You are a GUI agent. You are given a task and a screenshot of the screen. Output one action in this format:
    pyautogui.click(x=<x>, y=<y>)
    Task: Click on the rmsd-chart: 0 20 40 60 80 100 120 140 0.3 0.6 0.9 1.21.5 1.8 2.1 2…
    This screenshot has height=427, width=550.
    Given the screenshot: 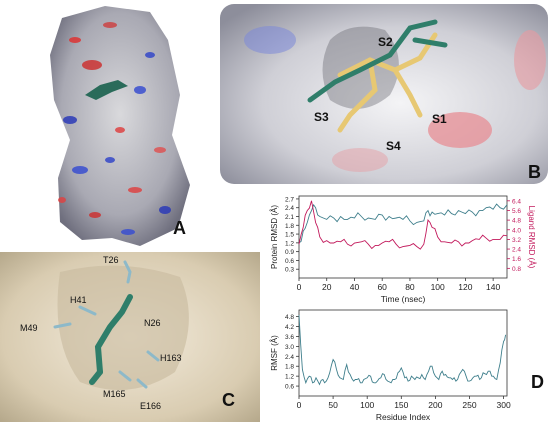 What is the action you would take?
    pyautogui.click(x=403, y=249)
    